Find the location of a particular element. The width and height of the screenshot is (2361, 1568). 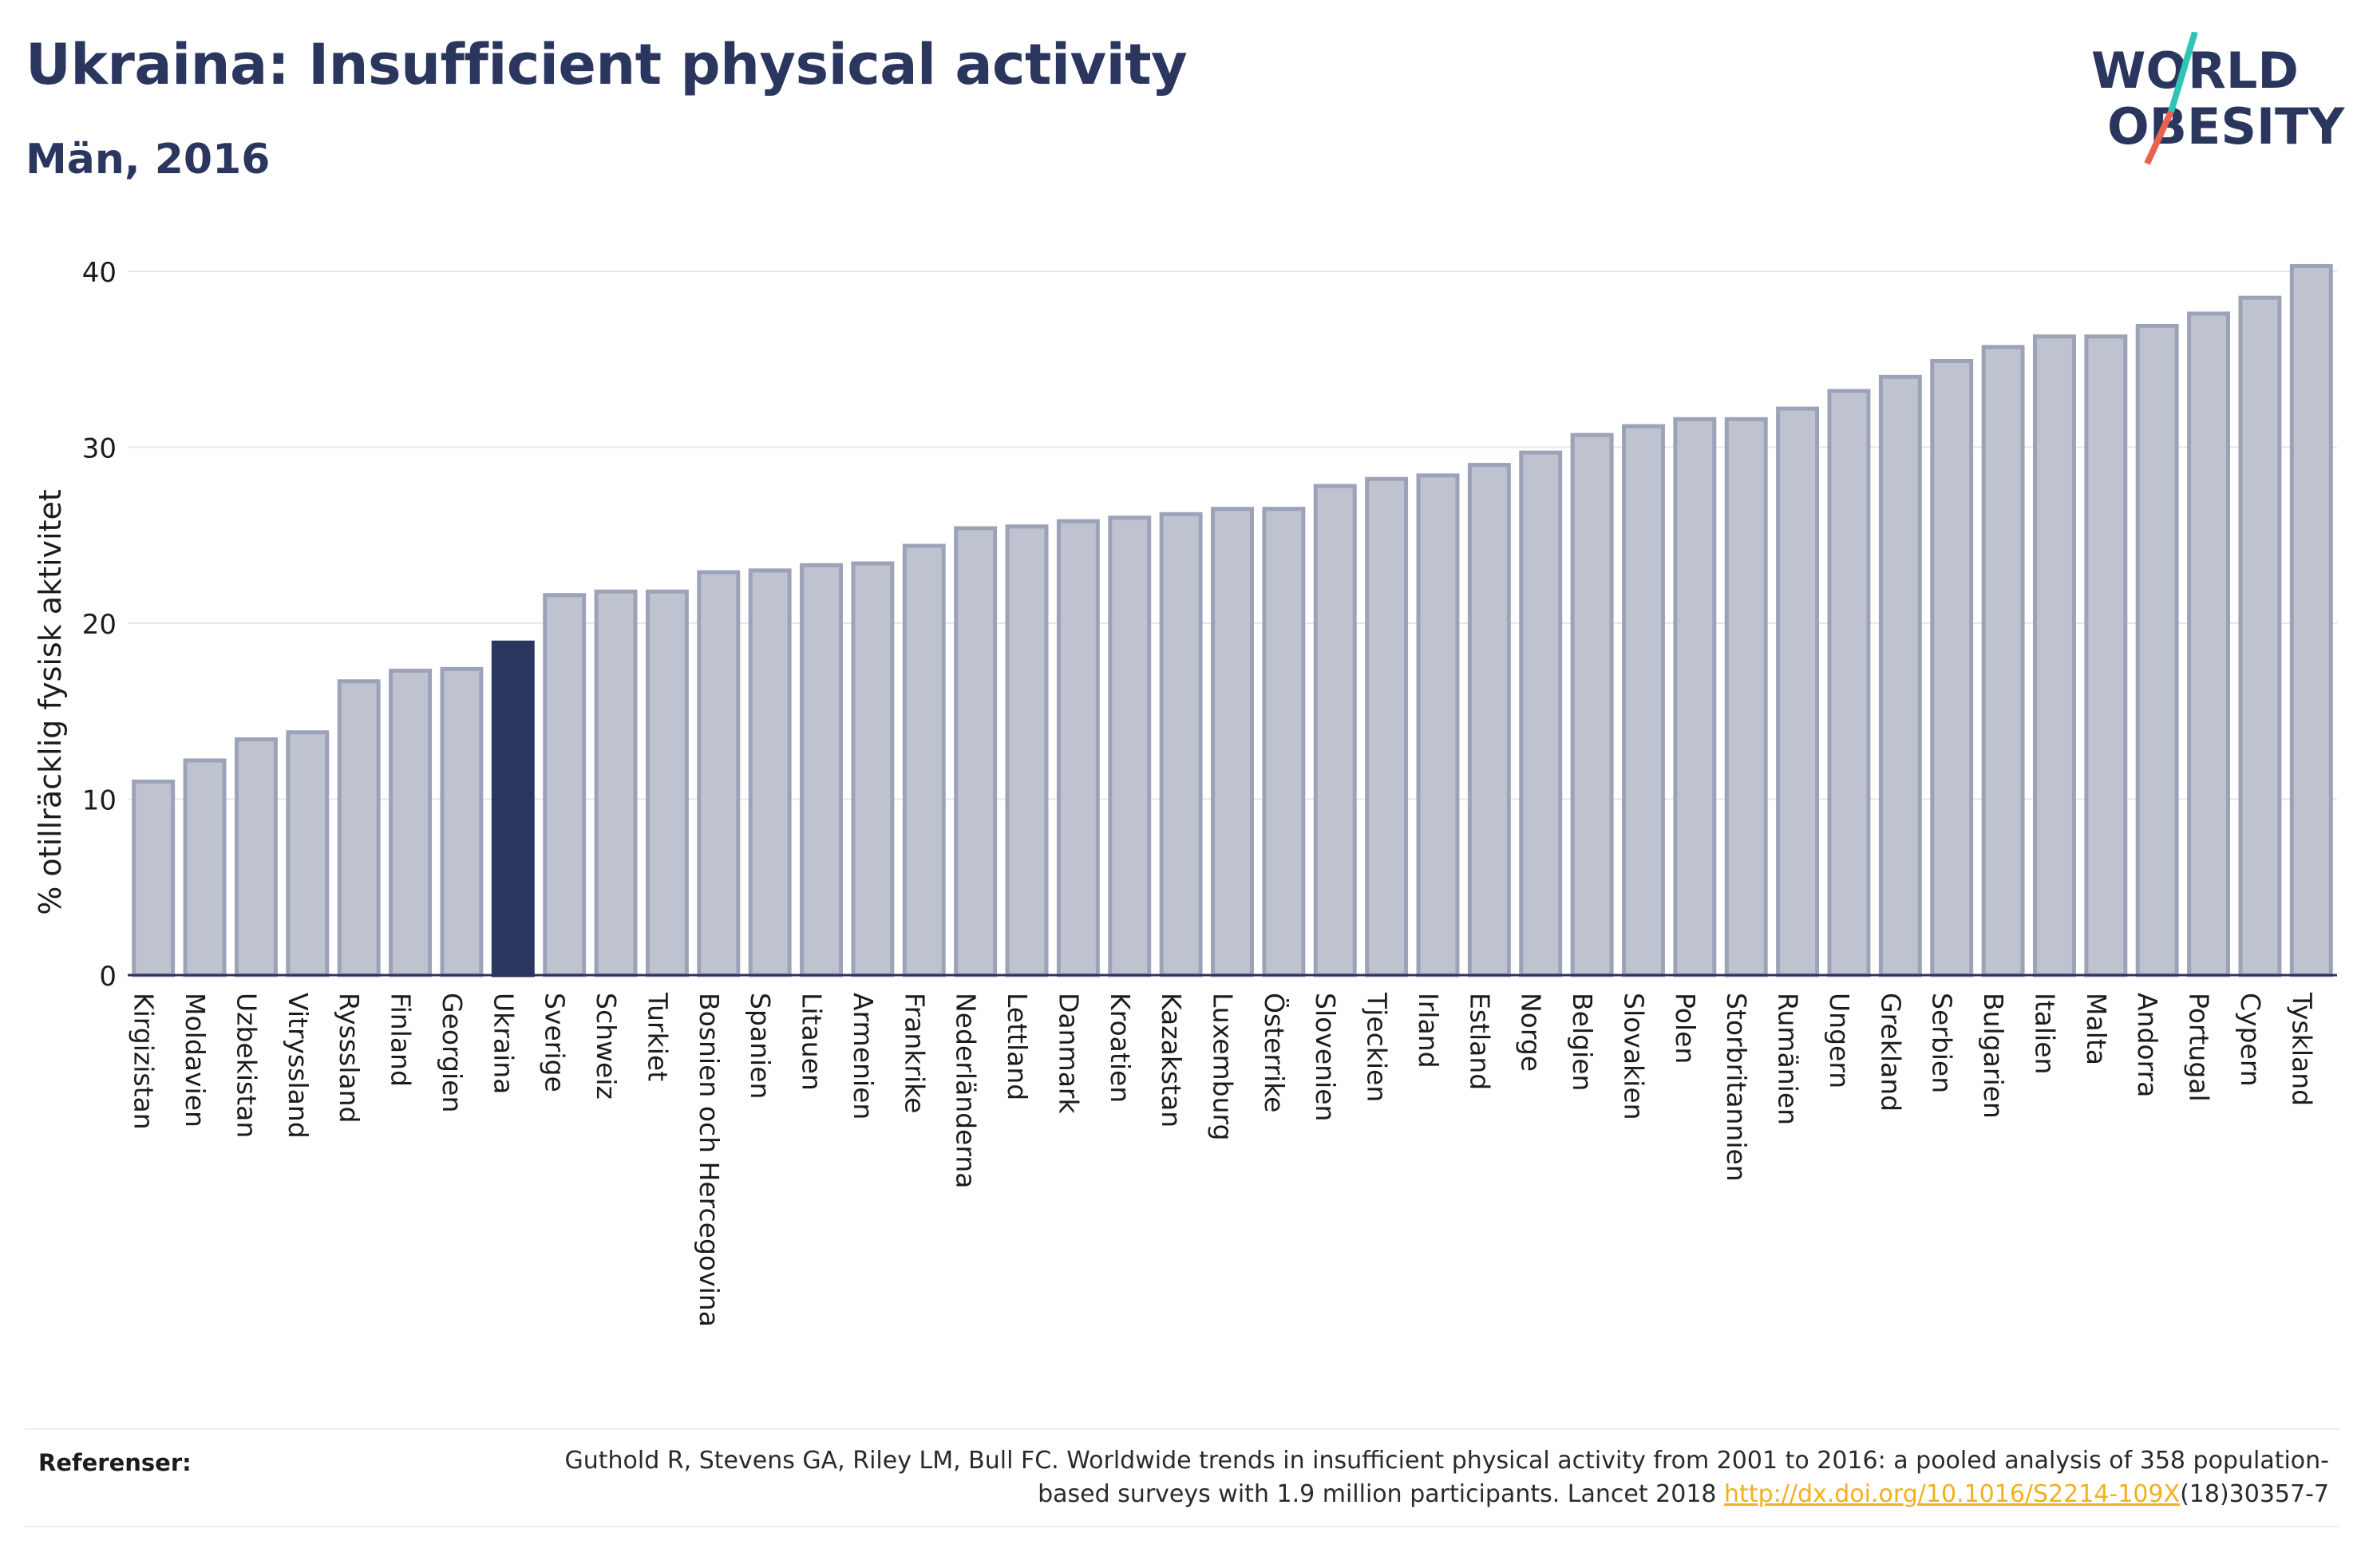

footer-divider-bottom is located at coordinates (1183, 1526).